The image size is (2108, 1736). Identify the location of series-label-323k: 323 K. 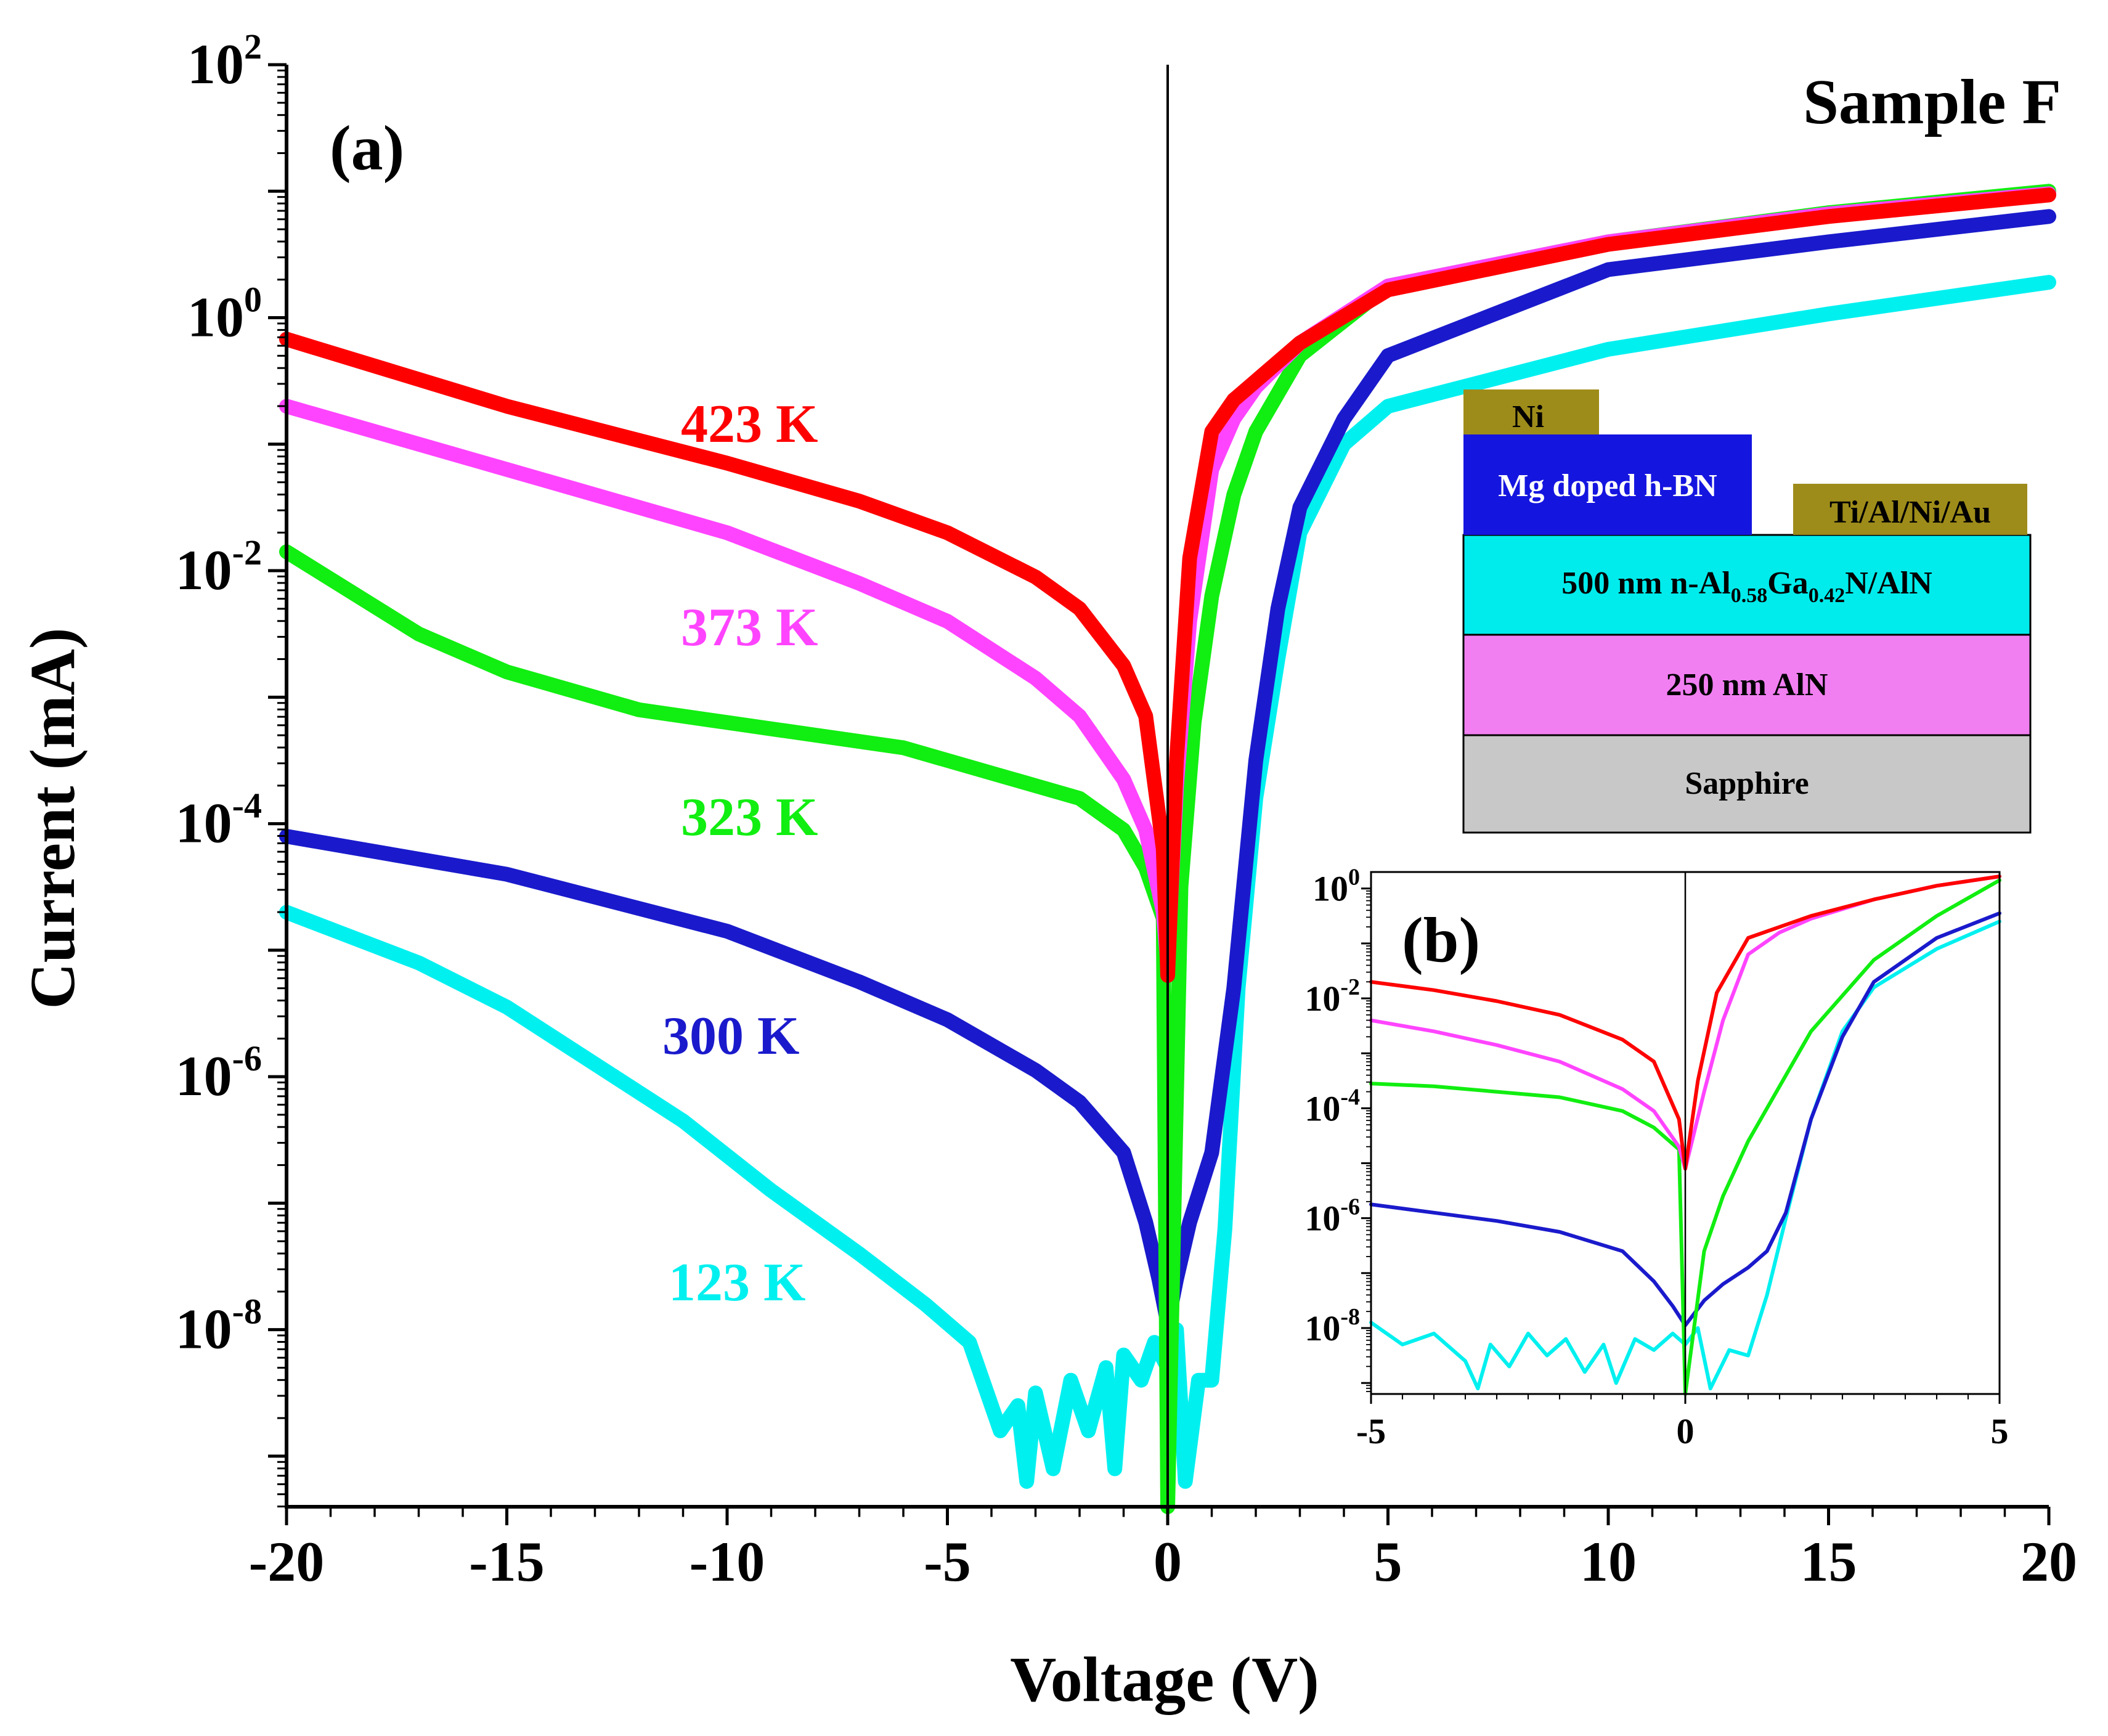
(750, 818).